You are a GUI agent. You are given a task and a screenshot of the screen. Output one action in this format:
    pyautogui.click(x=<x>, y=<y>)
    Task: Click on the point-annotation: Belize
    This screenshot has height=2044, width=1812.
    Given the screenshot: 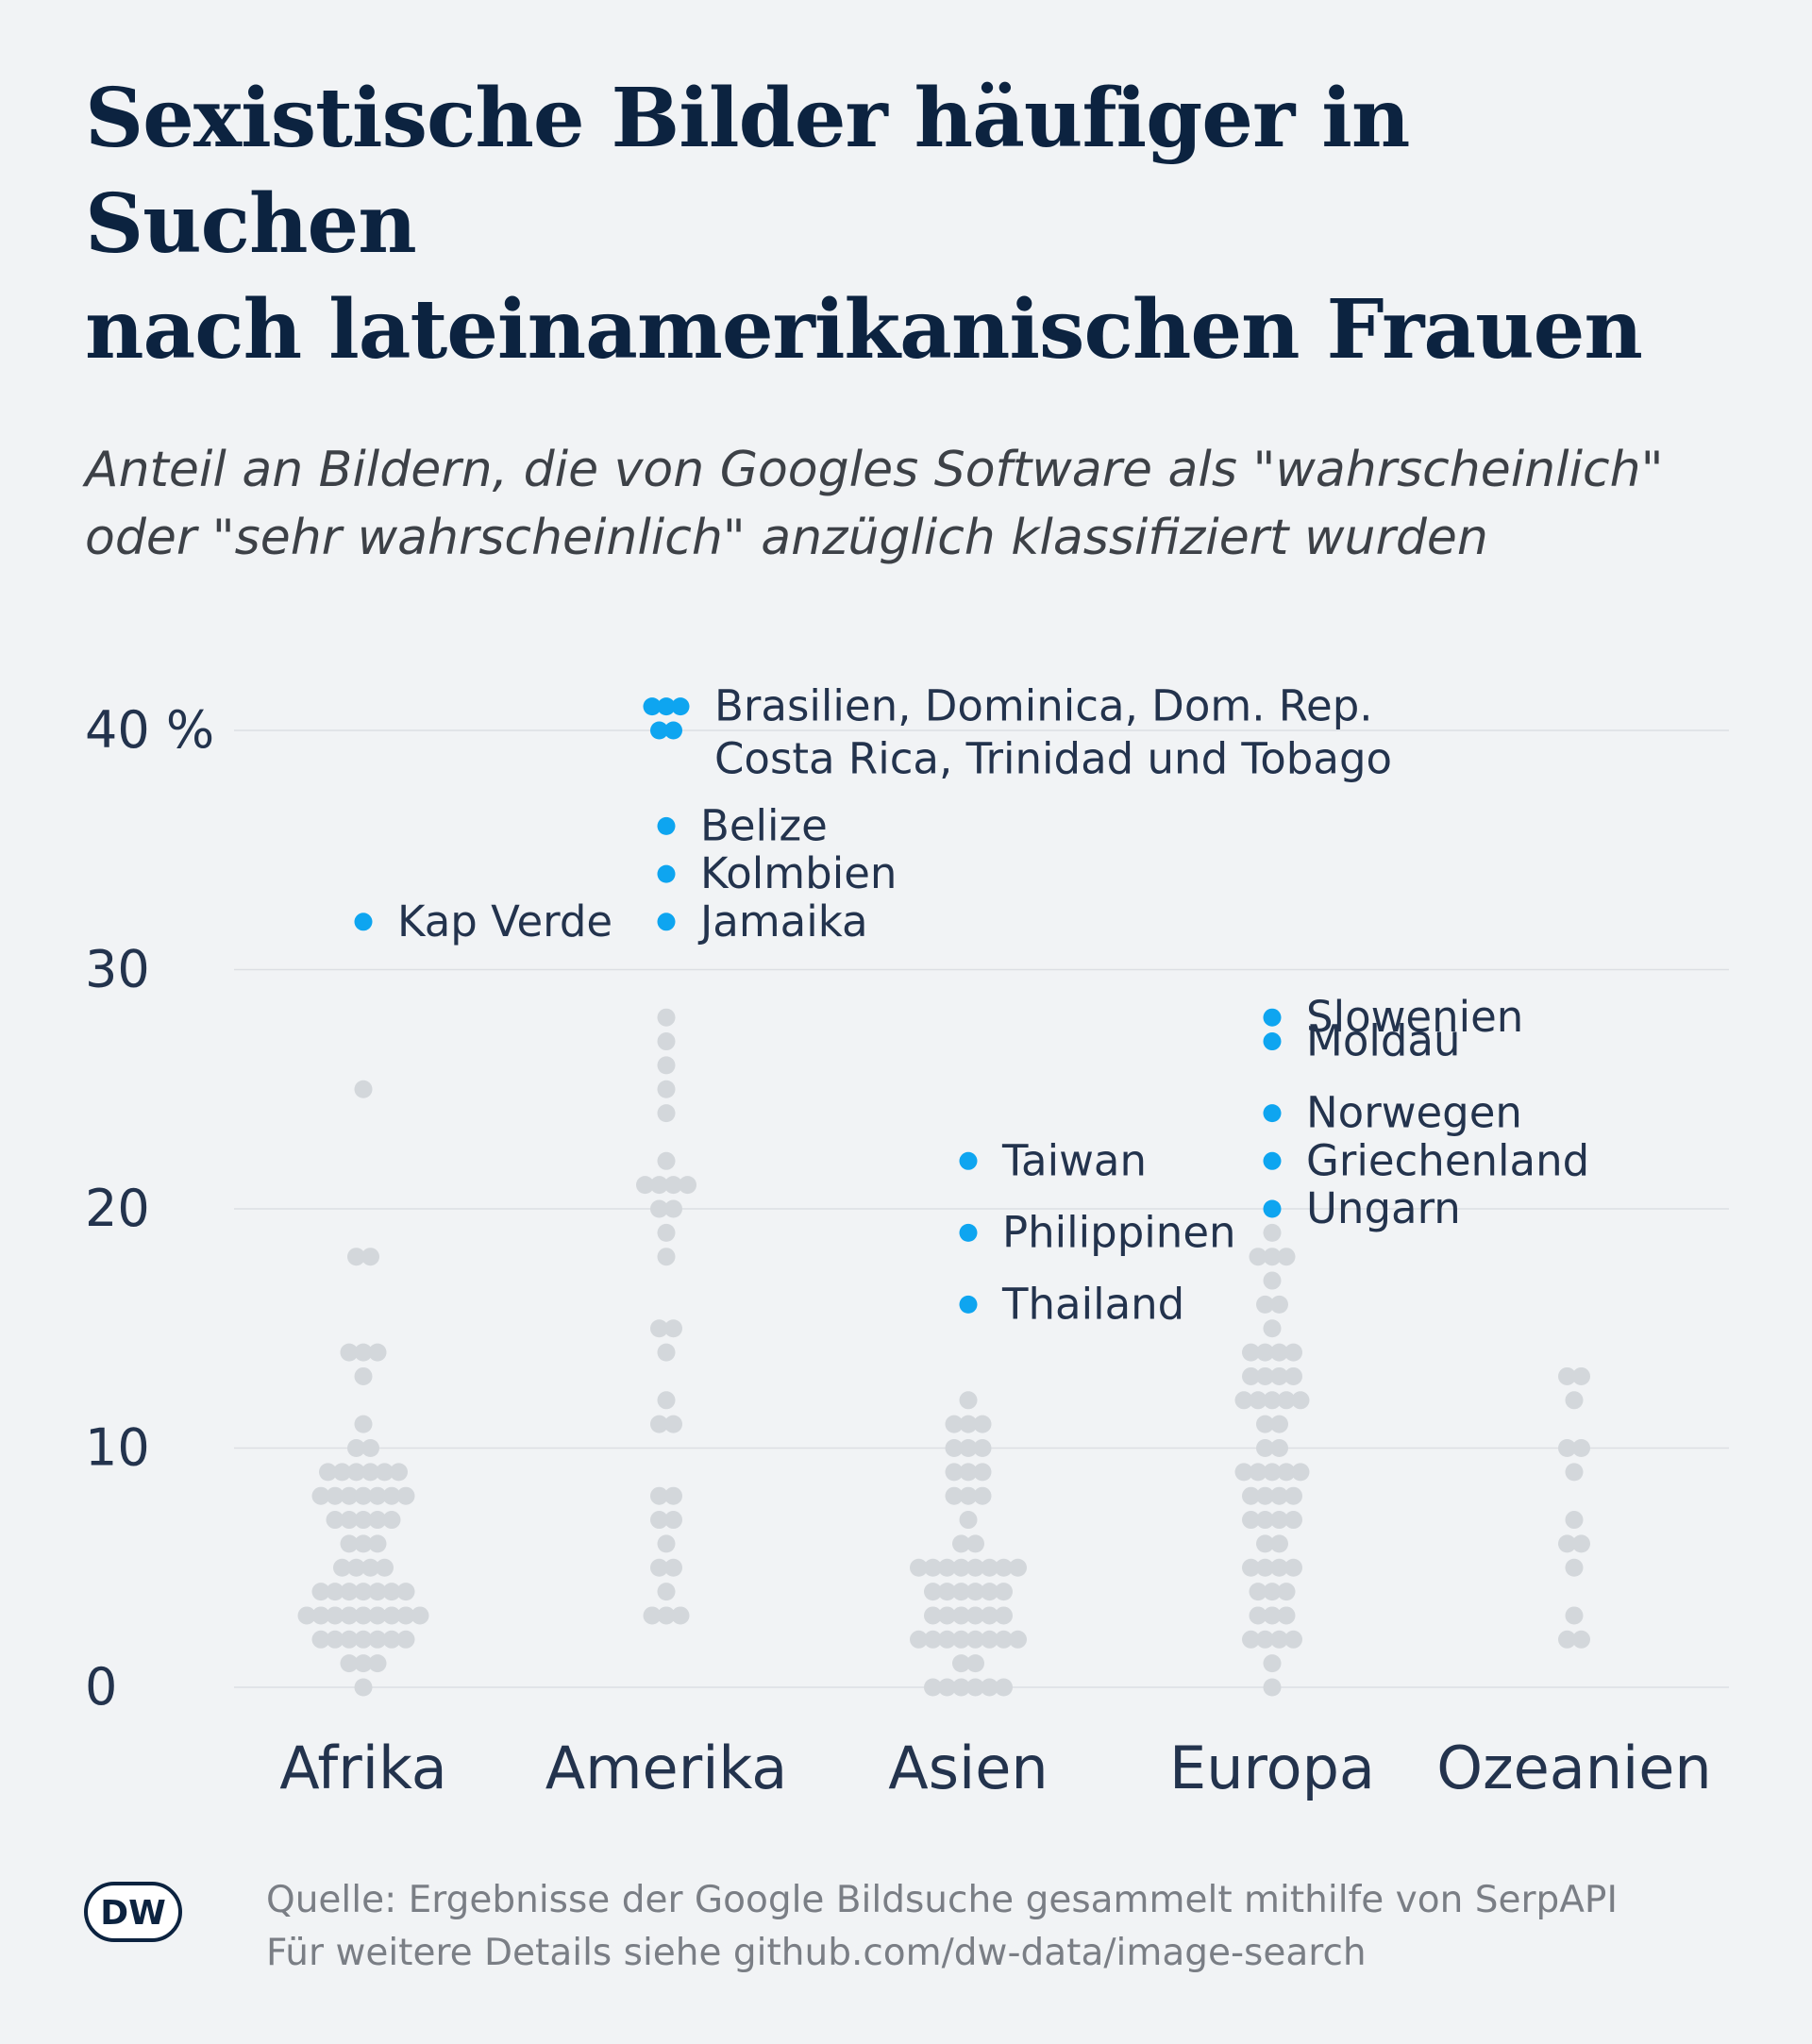 What is the action you would take?
    pyautogui.click(x=764, y=825)
    